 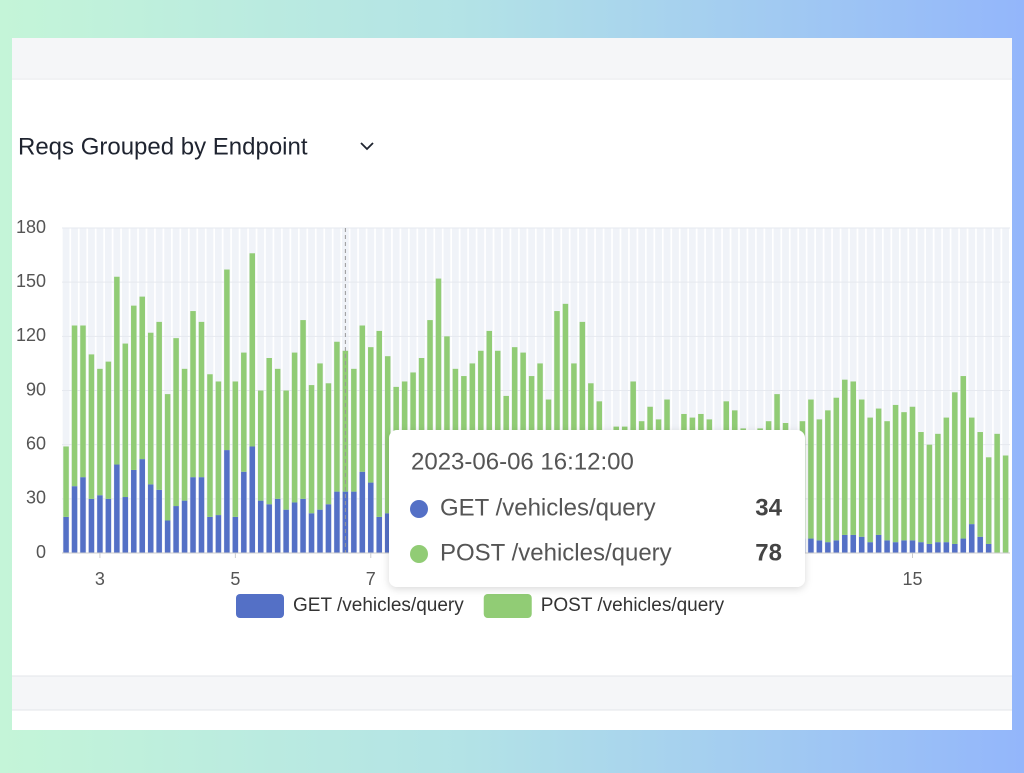 What do you see at coordinates (367, 146) in the screenshot?
I see `dropdown-chevron` at bounding box center [367, 146].